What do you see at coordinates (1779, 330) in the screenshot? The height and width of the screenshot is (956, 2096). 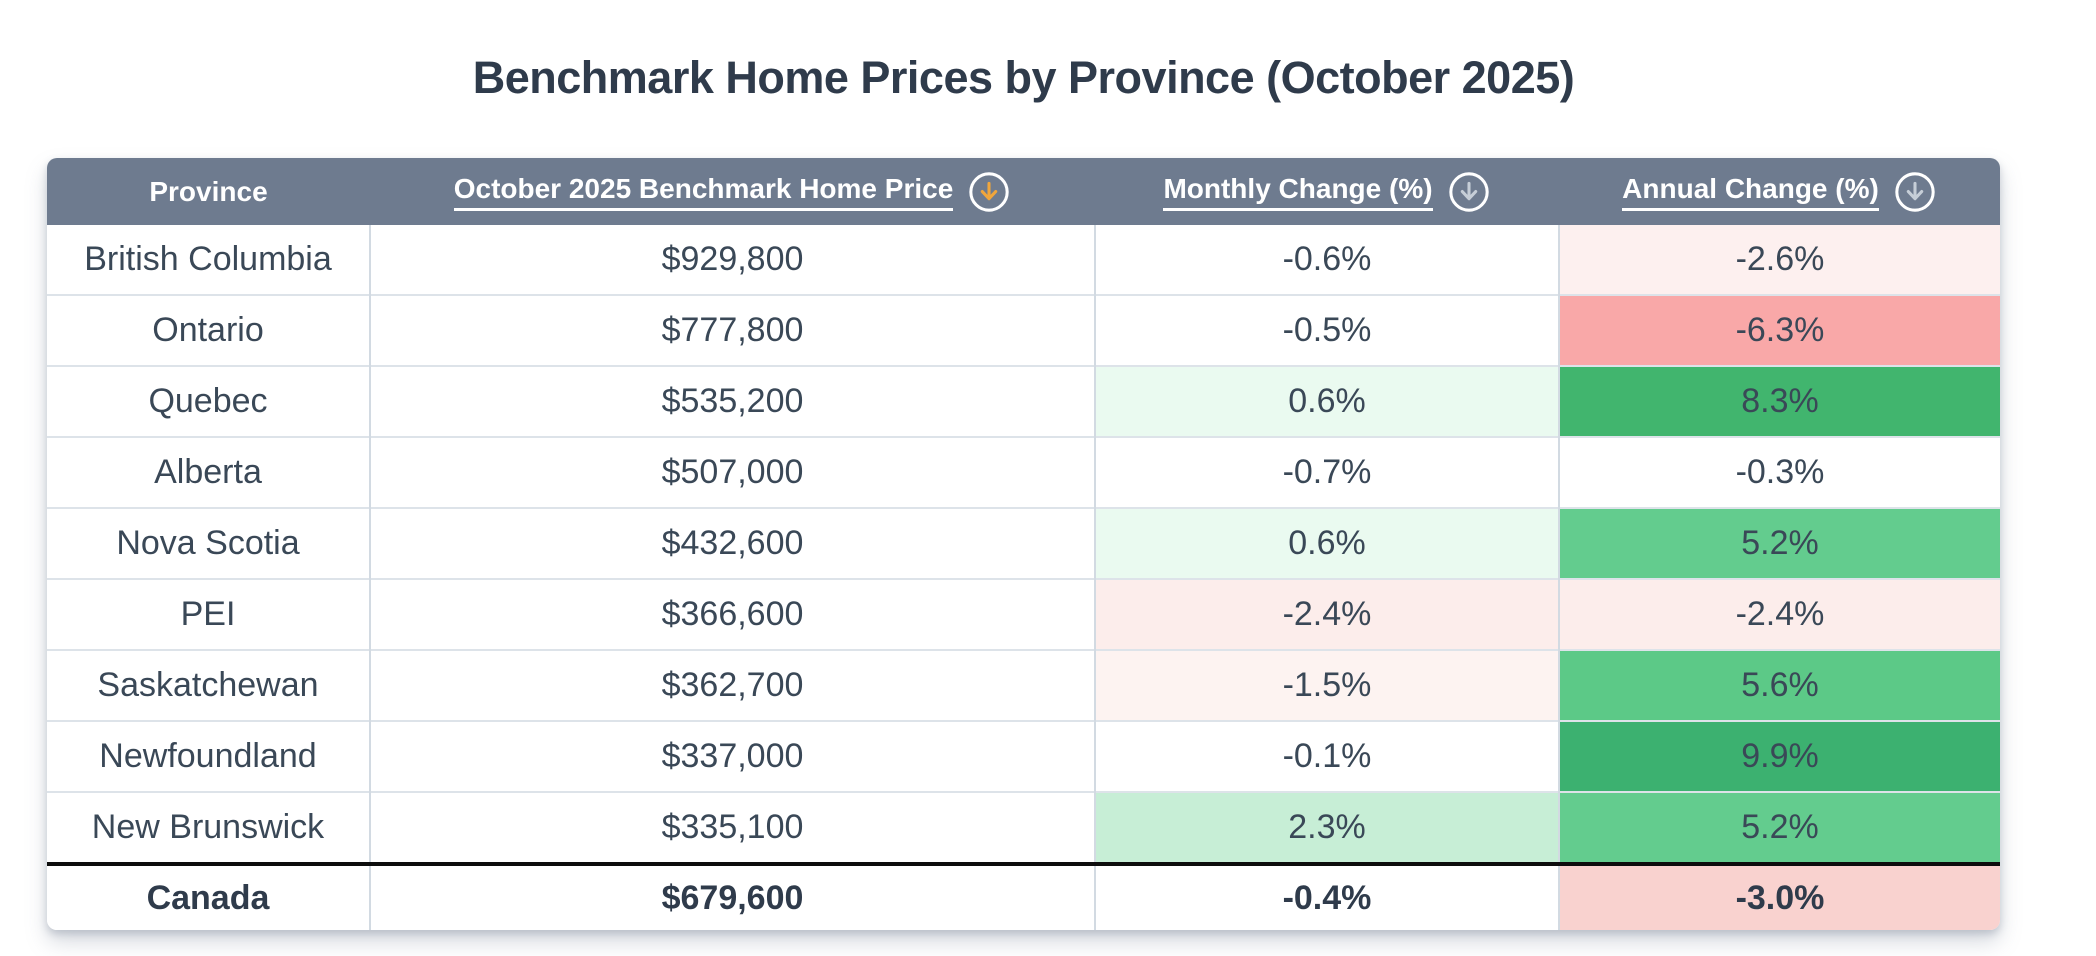 I see `annual-change-cell: -6.3%` at bounding box center [1779, 330].